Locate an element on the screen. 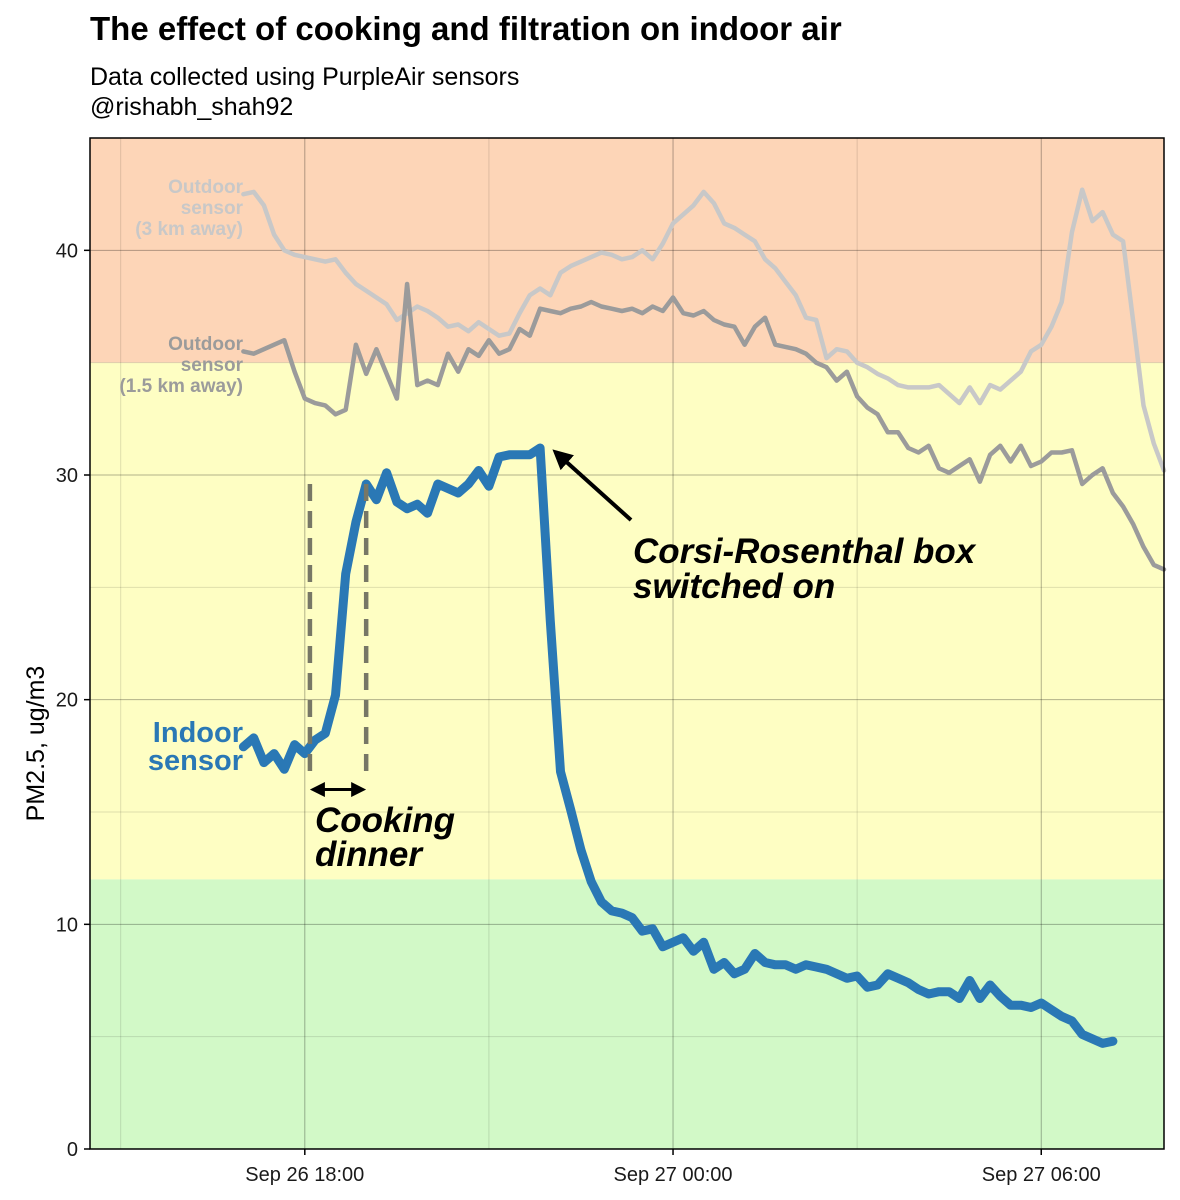  y-axis-label: PM2.5, ug/m3 is located at coordinates (36, 744).